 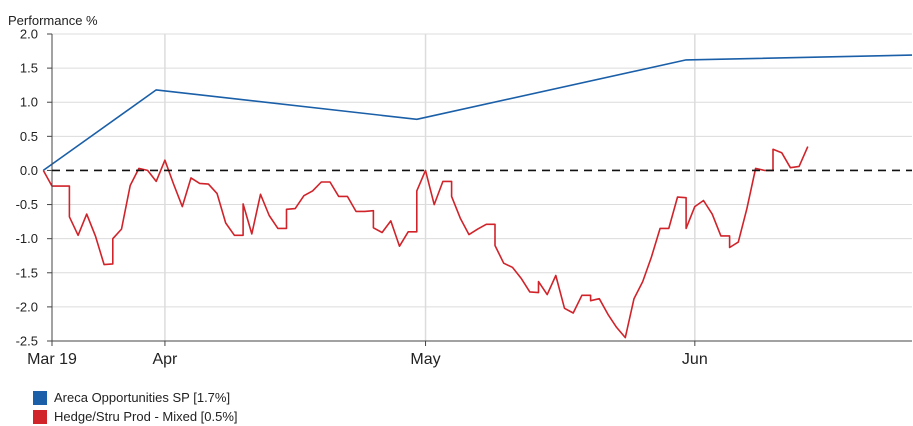 I want to click on legend-label-areca: Areca Opportunities SP [1.7%], so click(x=142, y=397).